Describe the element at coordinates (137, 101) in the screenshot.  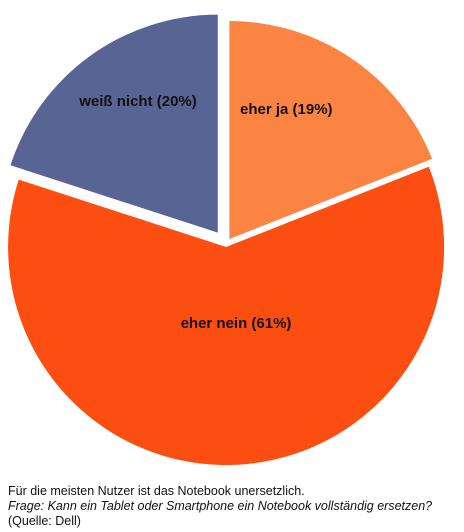
I see `label-weiss-nicht: weiß nicht (20%)` at that location.